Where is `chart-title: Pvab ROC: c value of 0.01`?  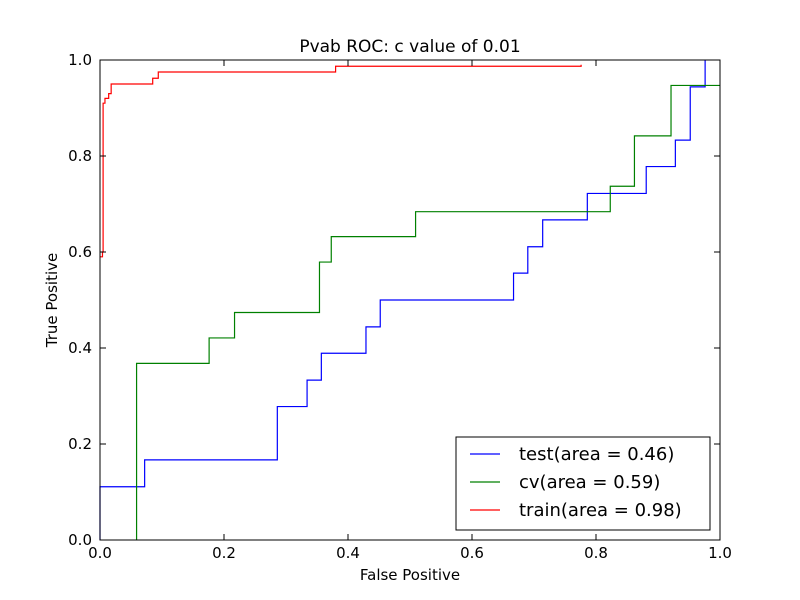
chart-title: Pvab ROC: c value of 0.01 is located at coordinates (409, 47).